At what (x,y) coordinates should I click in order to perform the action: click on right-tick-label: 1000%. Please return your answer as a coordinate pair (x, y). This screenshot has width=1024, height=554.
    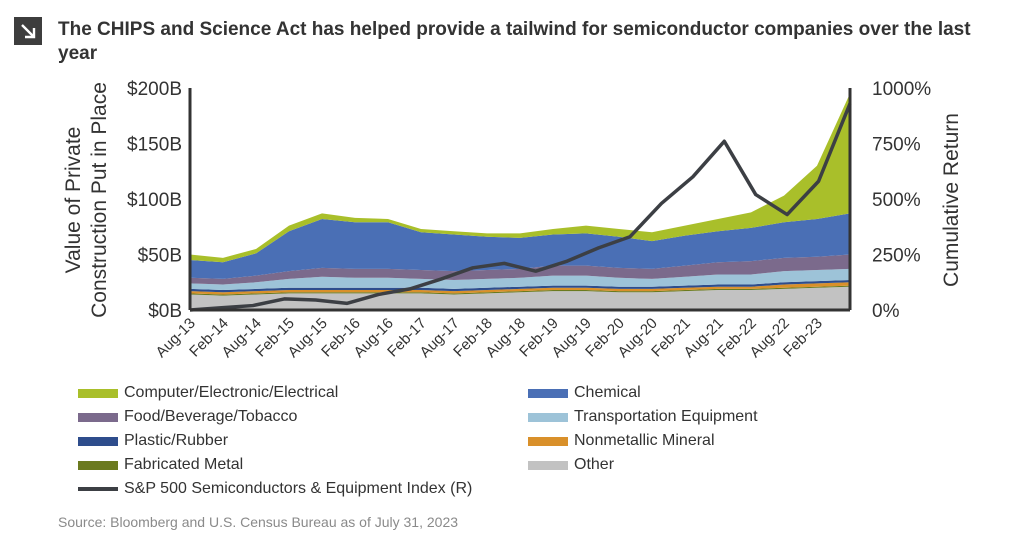
    Looking at the image, I should click on (901, 89).